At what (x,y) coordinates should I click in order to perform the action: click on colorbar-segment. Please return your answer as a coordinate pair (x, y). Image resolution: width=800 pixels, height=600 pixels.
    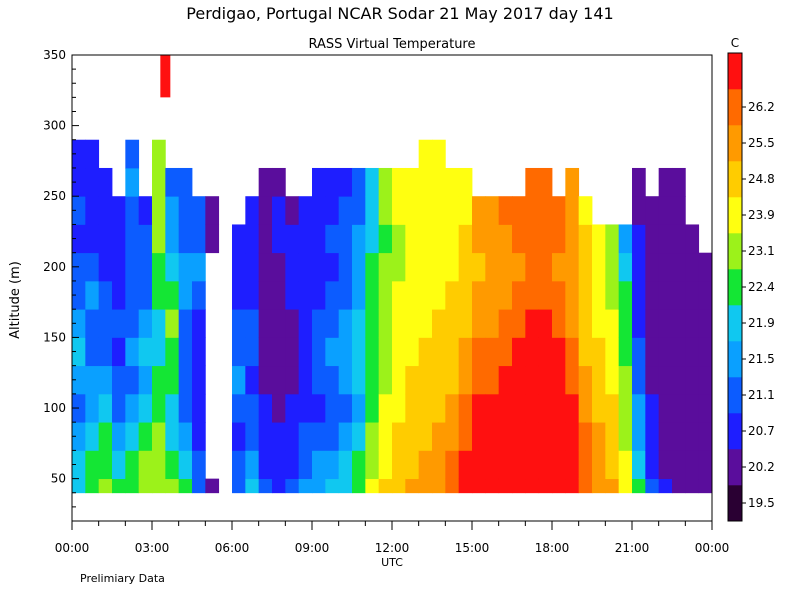
    Looking at the image, I should click on (735, 395).